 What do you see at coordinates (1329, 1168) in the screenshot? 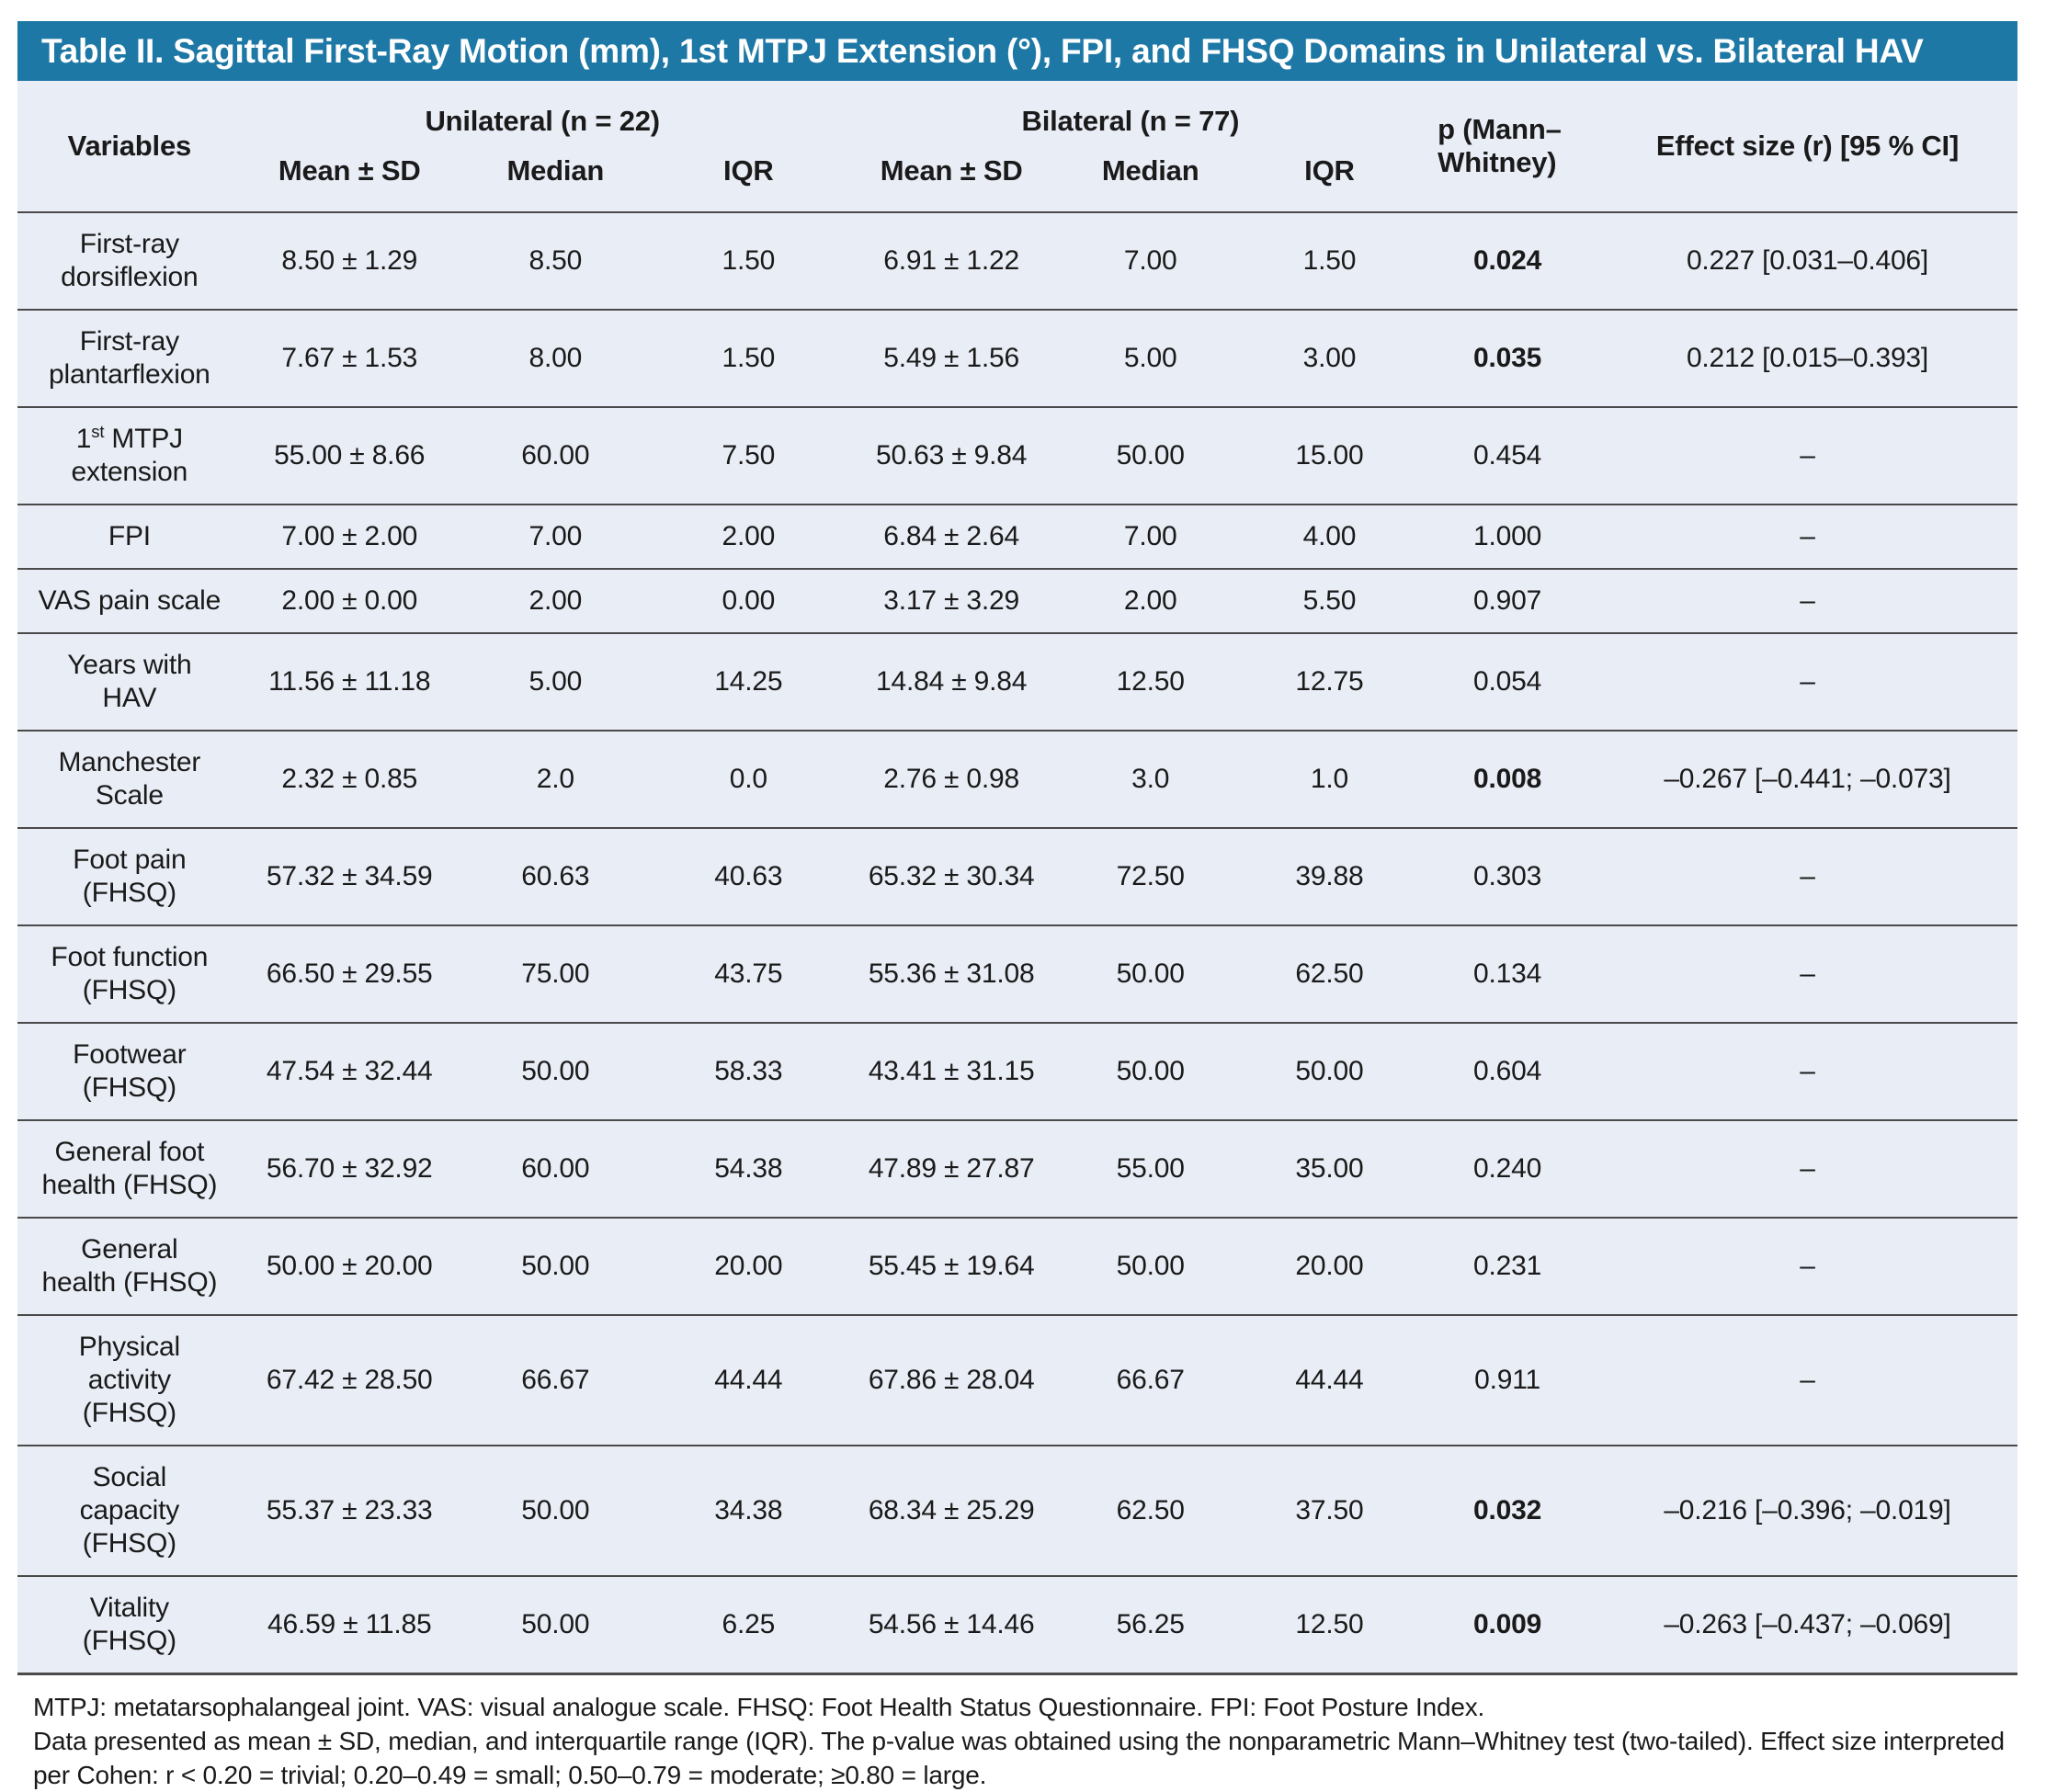
I see `stat-cell: 35.00` at bounding box center [1329, 1168].